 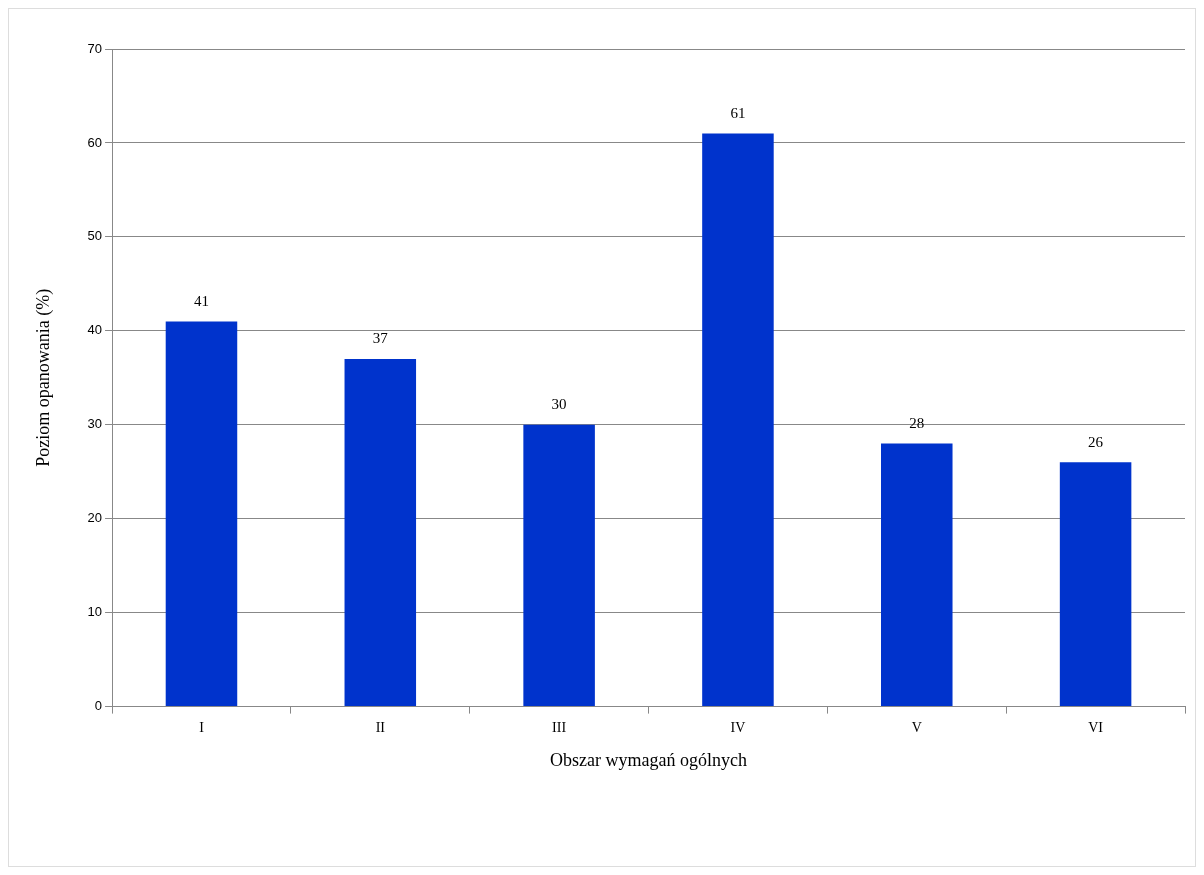 I want to click on x-tick-label: III, so click(x=559, y=727).